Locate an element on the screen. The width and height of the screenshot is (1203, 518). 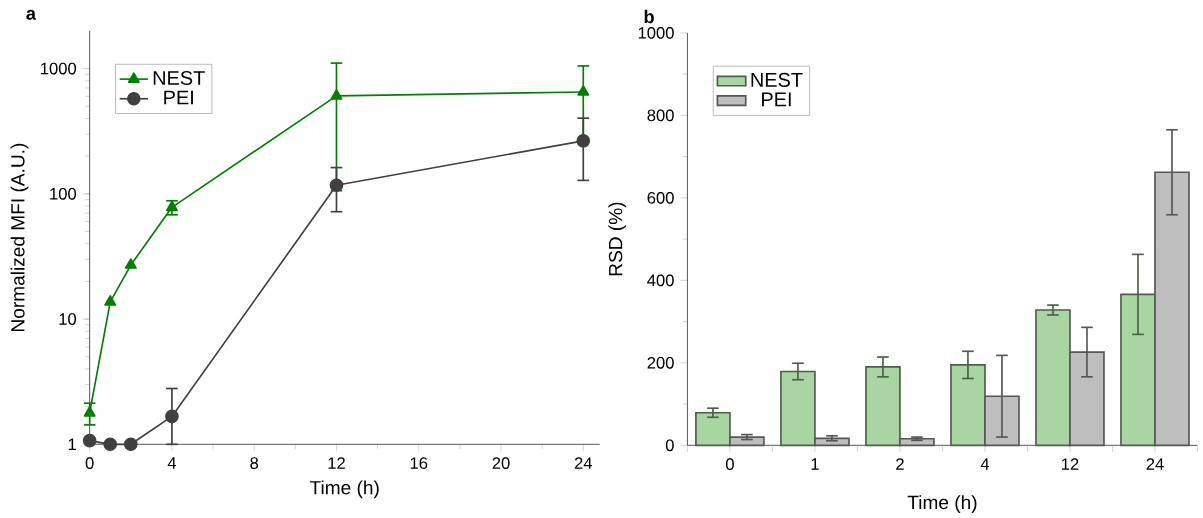
x-tick-label: 8 is located at coordinates (254, 463).